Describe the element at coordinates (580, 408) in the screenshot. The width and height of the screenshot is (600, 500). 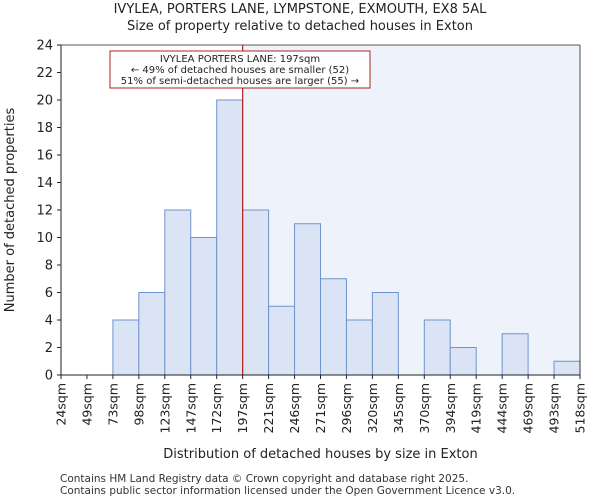
I see `x-tick-label: 518sqm` at that location.